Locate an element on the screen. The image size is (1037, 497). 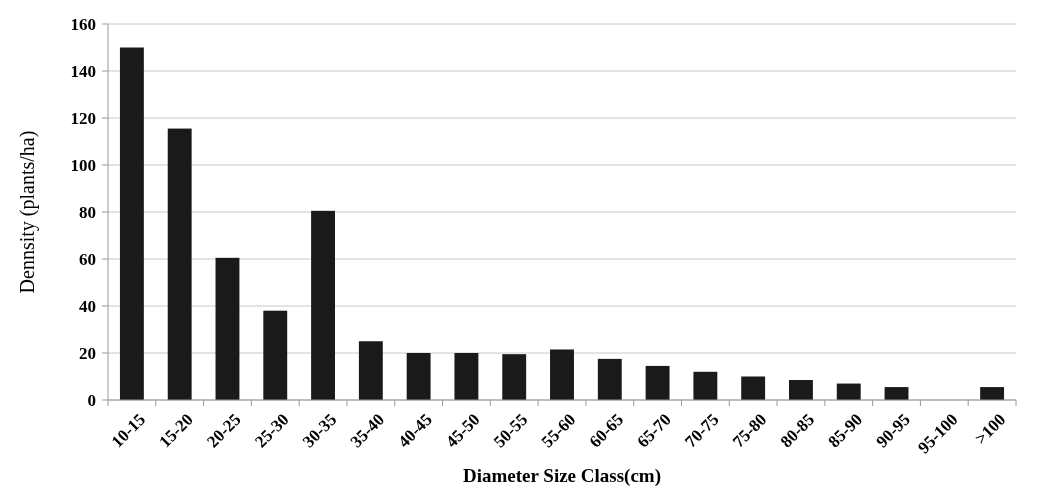
y-tick-label: 80 is located at coordinates (87, 212).